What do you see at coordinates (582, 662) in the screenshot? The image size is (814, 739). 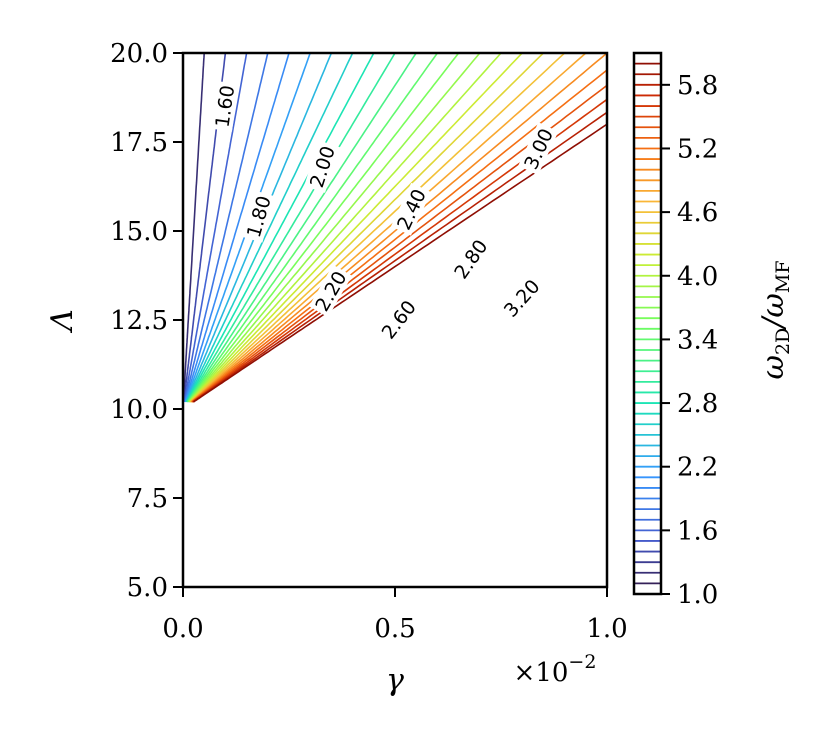 I see `x-multiplier-exponent: −2` at bounding box center [582, 662].